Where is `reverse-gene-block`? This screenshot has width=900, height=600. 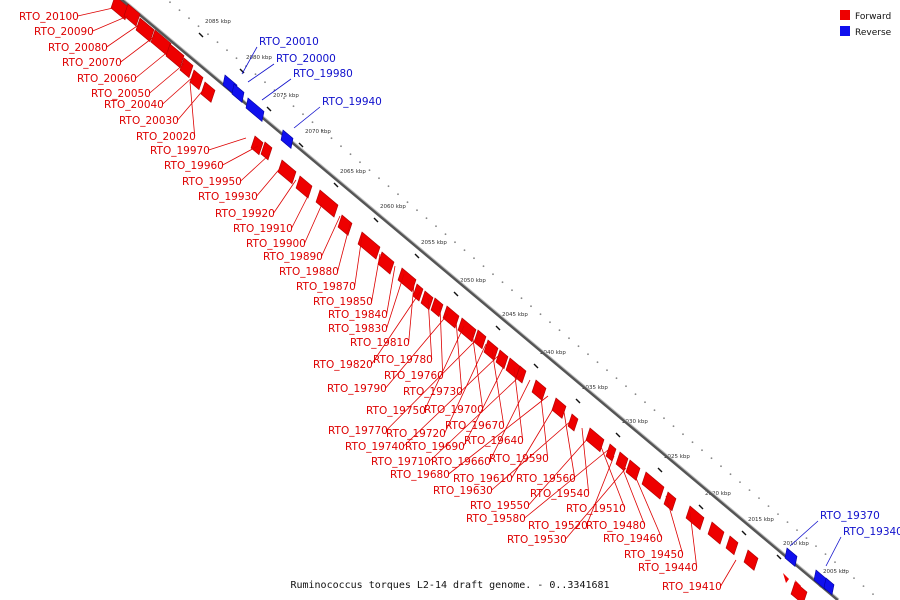 reverse-gene-block is located at coordinates (829, 586).